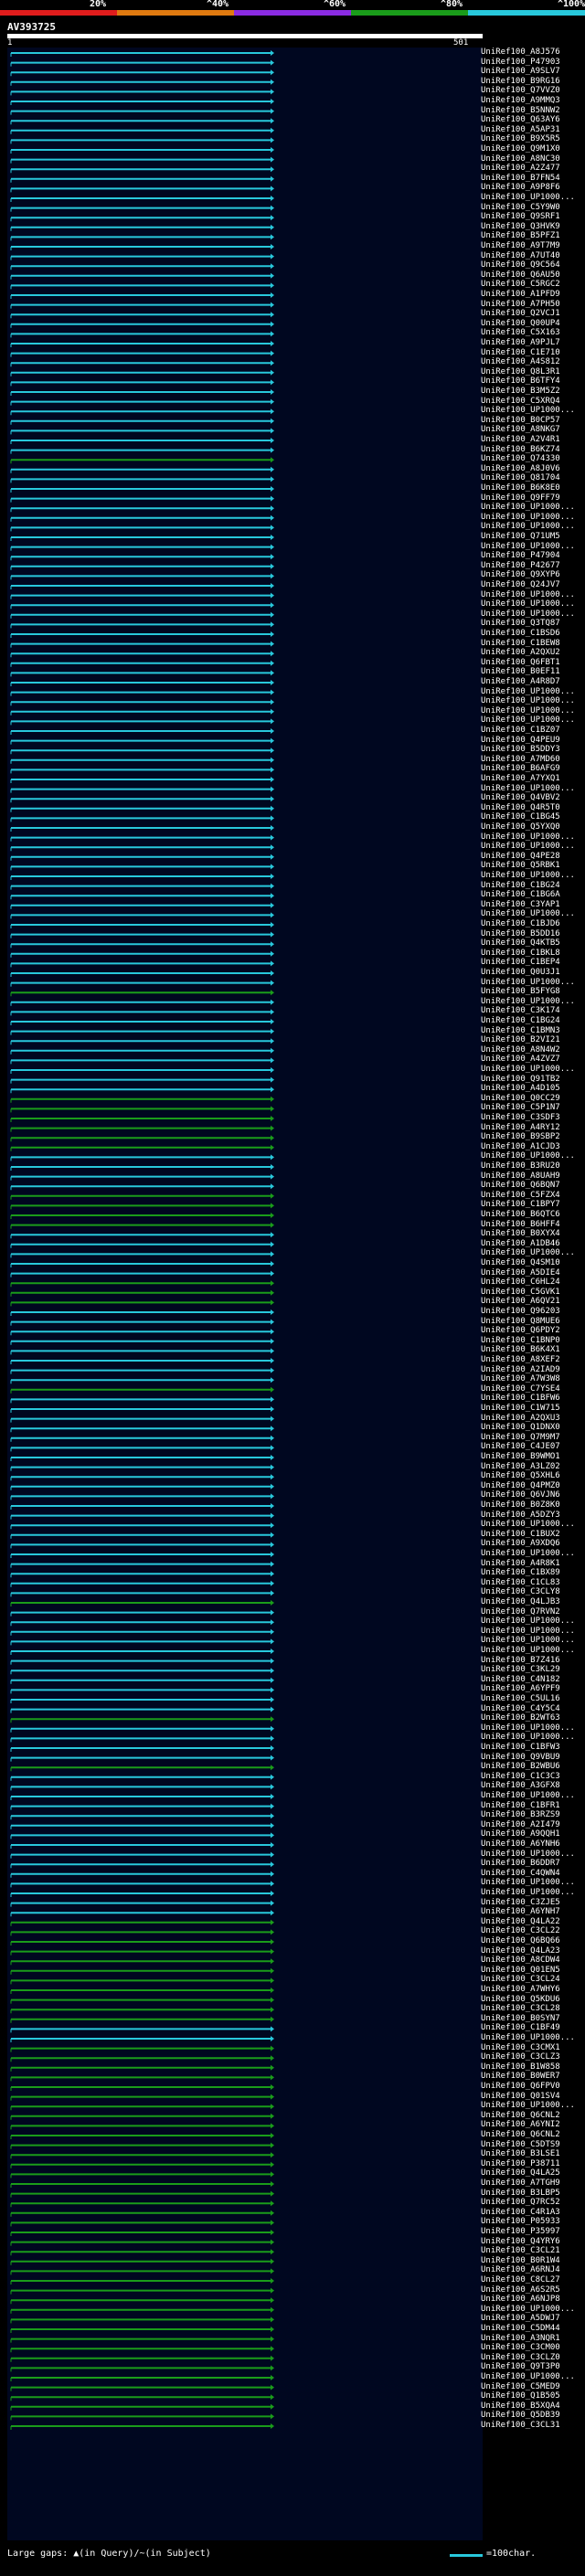  What do you see at coordinates (520, 439) in the screenshot?
I see `hit-label: UniRef100_A2V4R1` at bounding box center [520, 439].